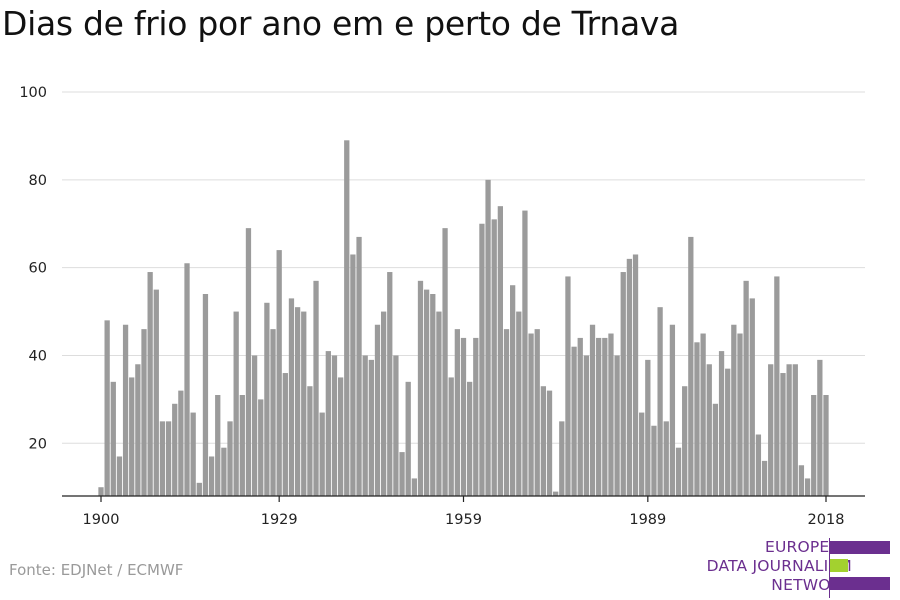 This screenshot has width=900, height=600. What do you see at coordinates (814, 445) in the screenshot?
I see `bar-2016` at bounding box center [814, 445].